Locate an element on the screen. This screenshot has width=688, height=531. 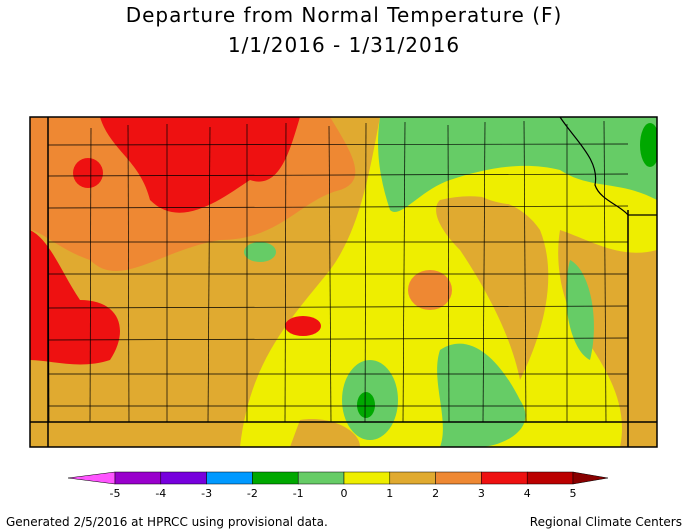
footer-right: Regional Climate Centers is located at coordinates (606, 522).